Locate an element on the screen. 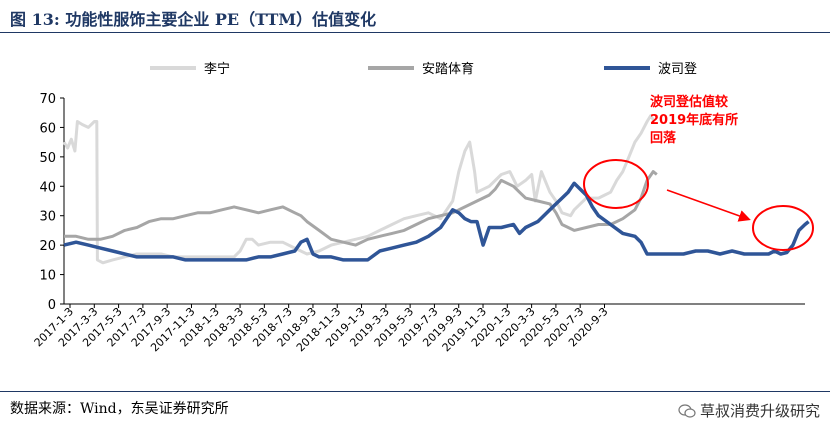  y-tick-label: 20 is located at coordinates (47, 246).